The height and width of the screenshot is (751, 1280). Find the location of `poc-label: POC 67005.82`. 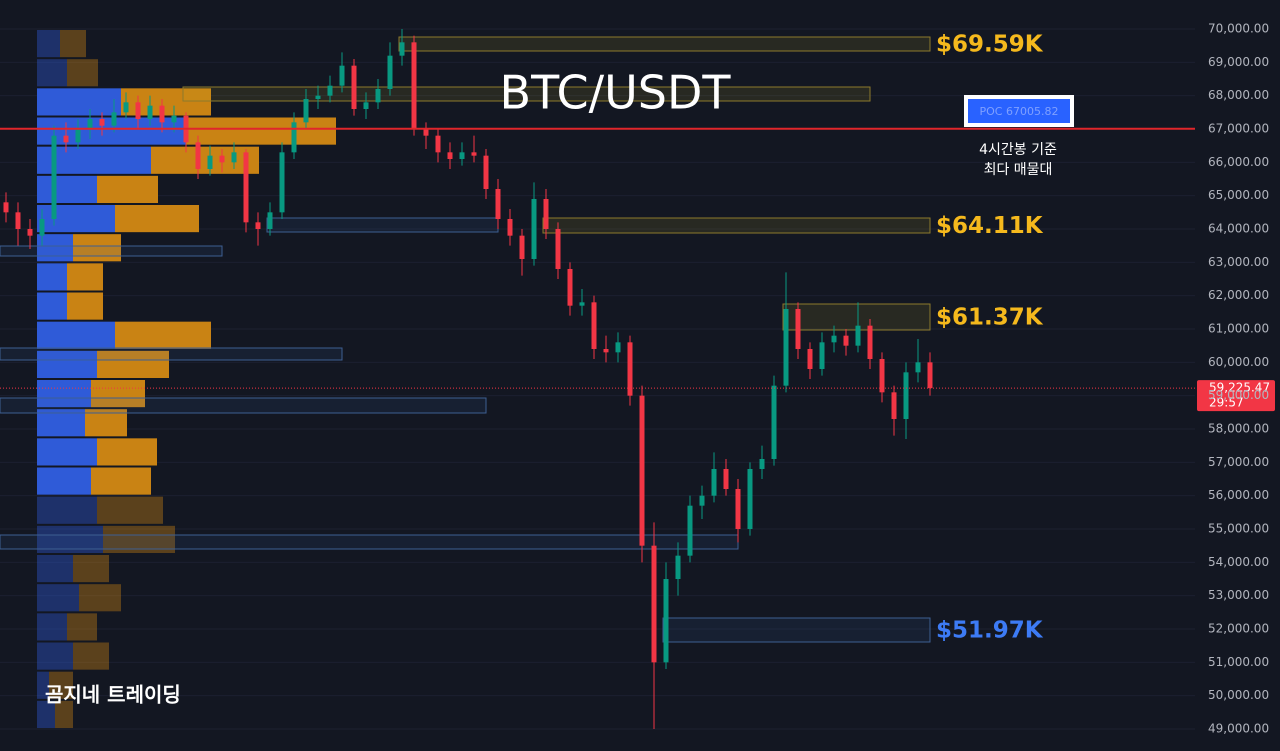

poc-label: POC 67005.82 is located at coordinates (1019, 111).